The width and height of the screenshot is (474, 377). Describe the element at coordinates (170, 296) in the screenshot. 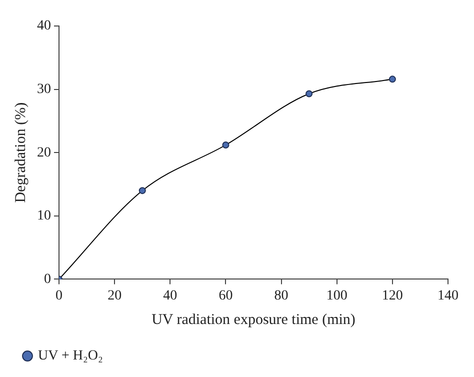

I see `x-tick-label: 40` at that location.